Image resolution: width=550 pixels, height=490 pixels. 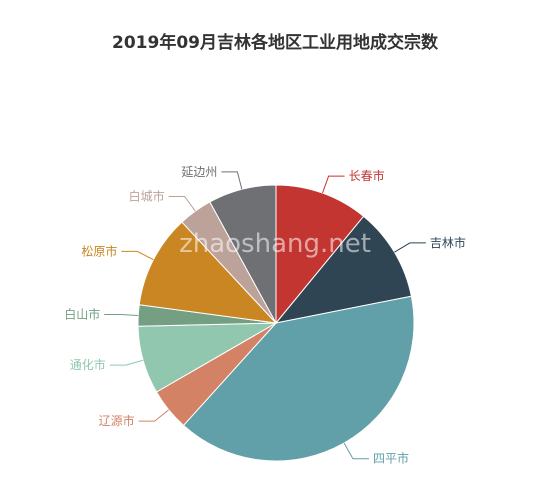 I want to click on slice-label-6: 松原市, so click(x=99, y=250).